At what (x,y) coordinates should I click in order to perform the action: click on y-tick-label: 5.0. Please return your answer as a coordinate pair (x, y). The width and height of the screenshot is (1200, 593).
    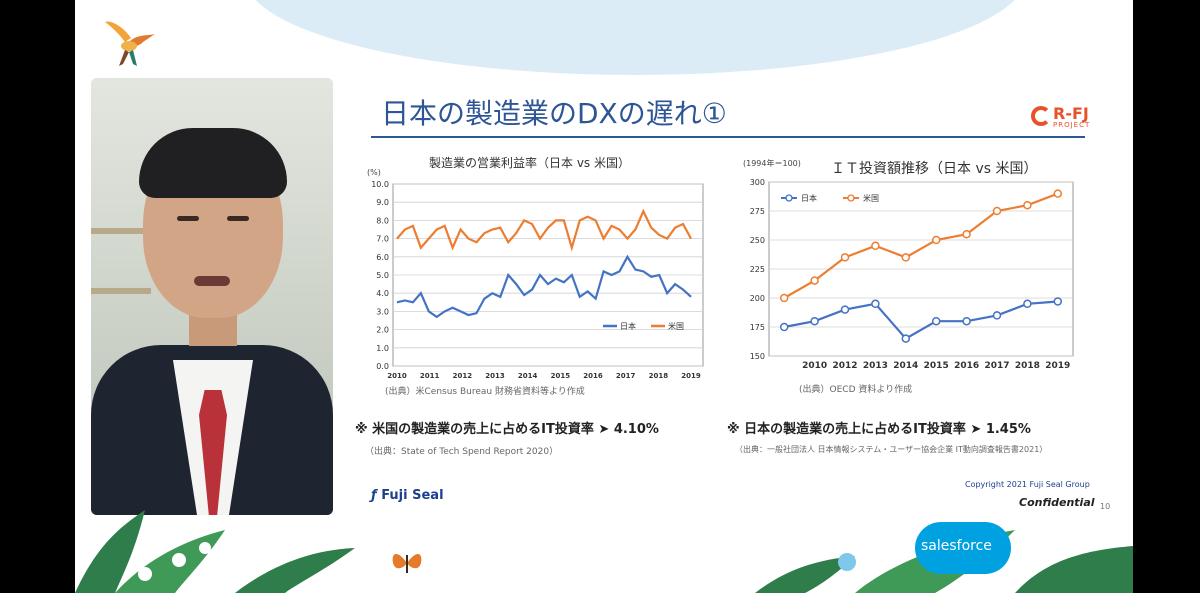
    Looking at the image, I should click on (382, 275).